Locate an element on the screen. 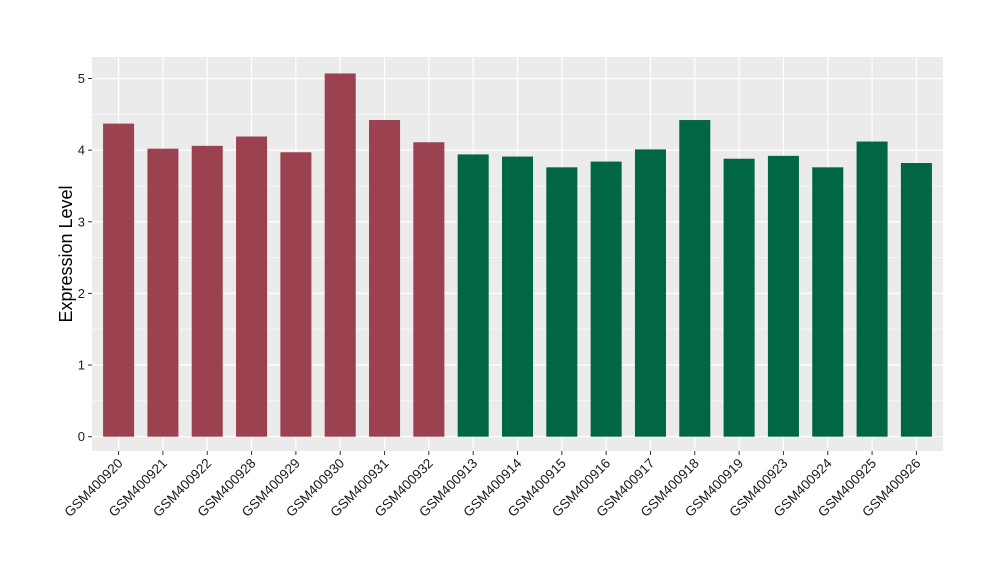 Image resolution: width=1000 pixels, height=580 pixels. y-tick-label: 3 is located at coordinates (81, 221).